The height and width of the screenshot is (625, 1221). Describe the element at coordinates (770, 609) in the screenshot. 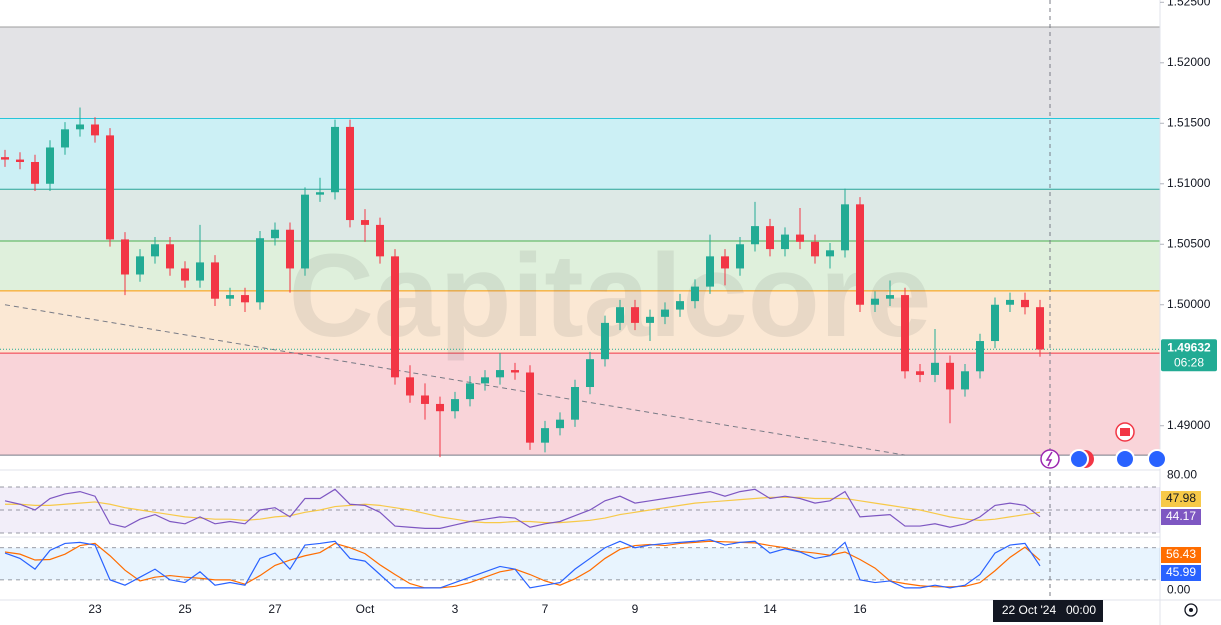

I see `x-tick-label: 14` at that location.